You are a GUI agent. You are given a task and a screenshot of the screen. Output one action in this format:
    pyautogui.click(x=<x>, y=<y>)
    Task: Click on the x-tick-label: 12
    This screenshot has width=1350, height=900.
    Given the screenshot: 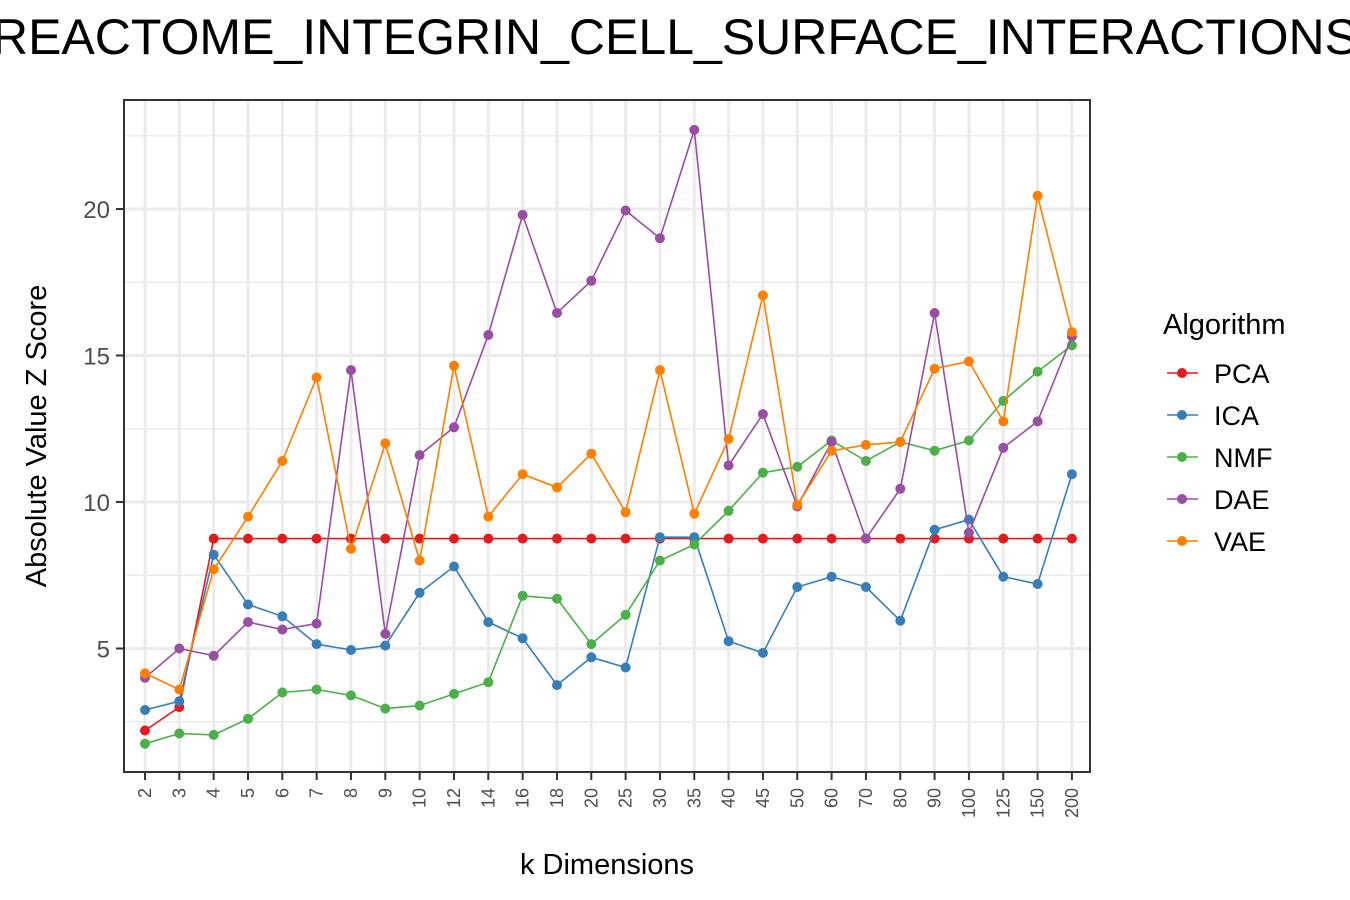 What is the action you would take?
    pyautogui.click(x=454, y=798)
    